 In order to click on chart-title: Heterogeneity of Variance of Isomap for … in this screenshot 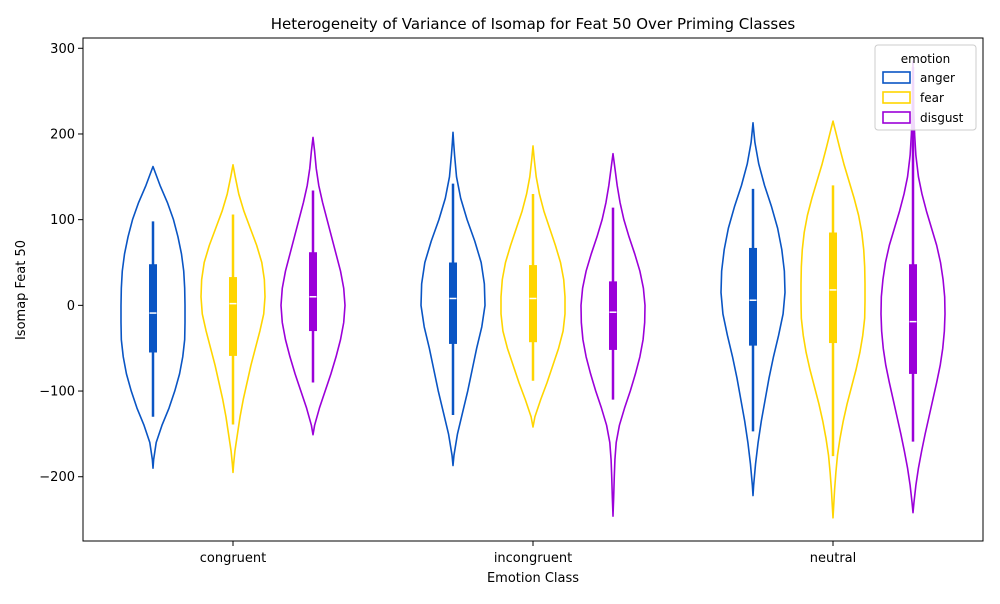, I will do `click(533, 24)`.